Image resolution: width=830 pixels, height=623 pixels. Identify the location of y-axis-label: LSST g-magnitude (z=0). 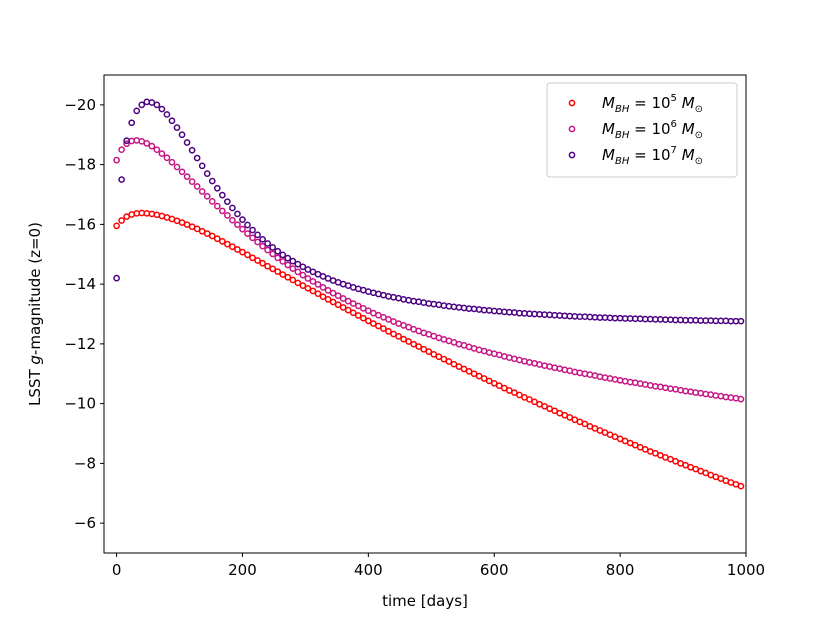
(35, 314).